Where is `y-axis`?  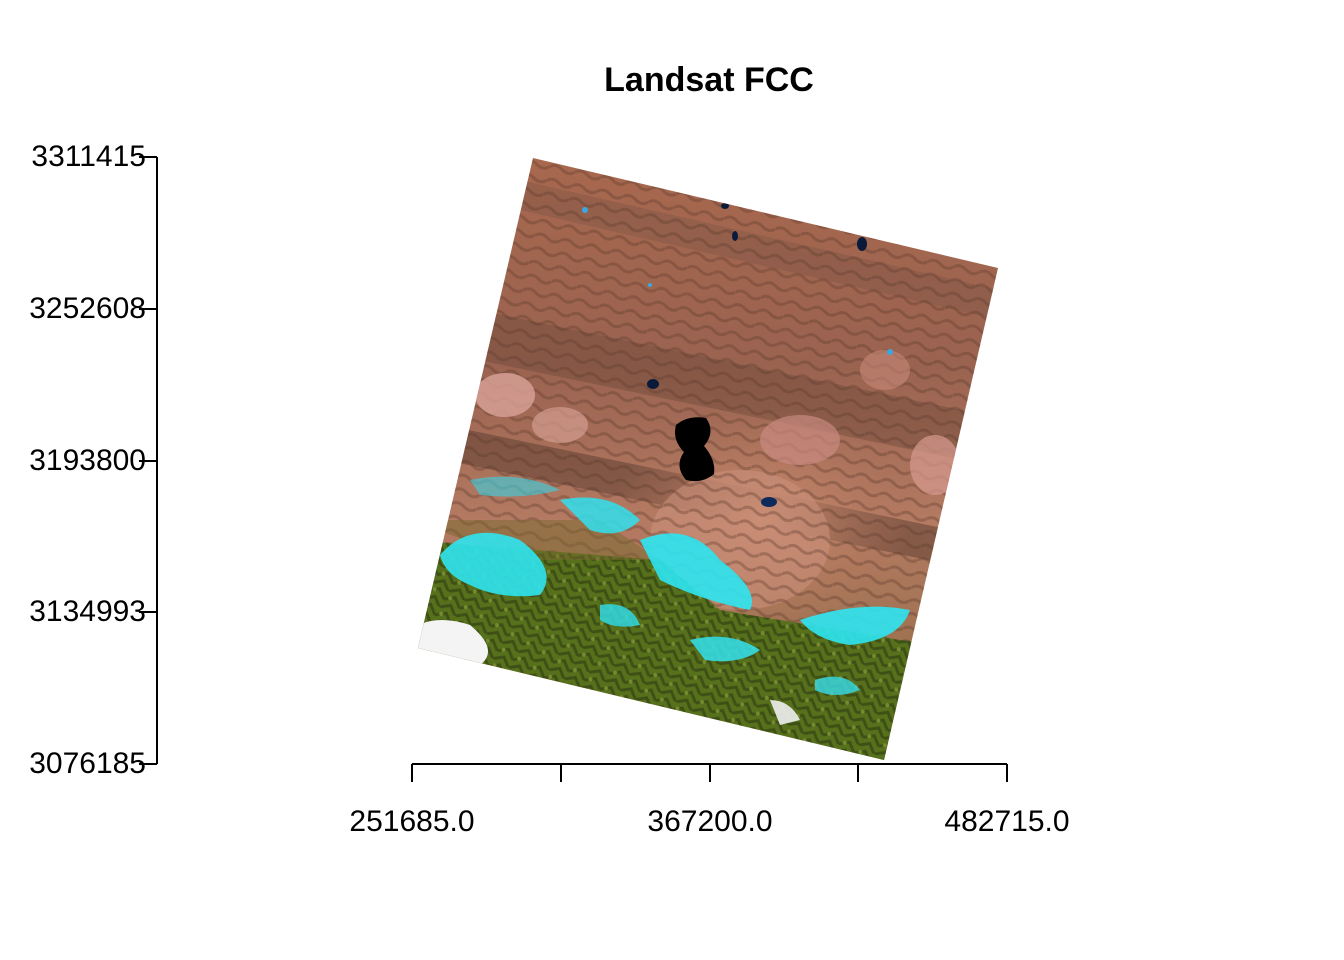 y-axis is located at coordinates (148, 460).